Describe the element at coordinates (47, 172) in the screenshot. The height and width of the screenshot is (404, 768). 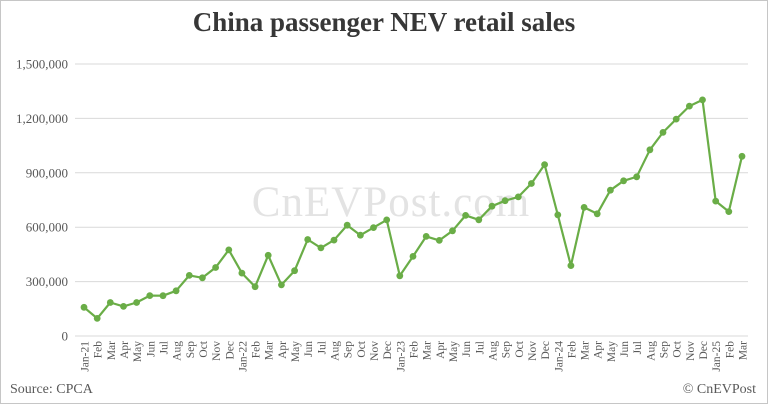
I see `y-tick-label: 900,000` at that location.